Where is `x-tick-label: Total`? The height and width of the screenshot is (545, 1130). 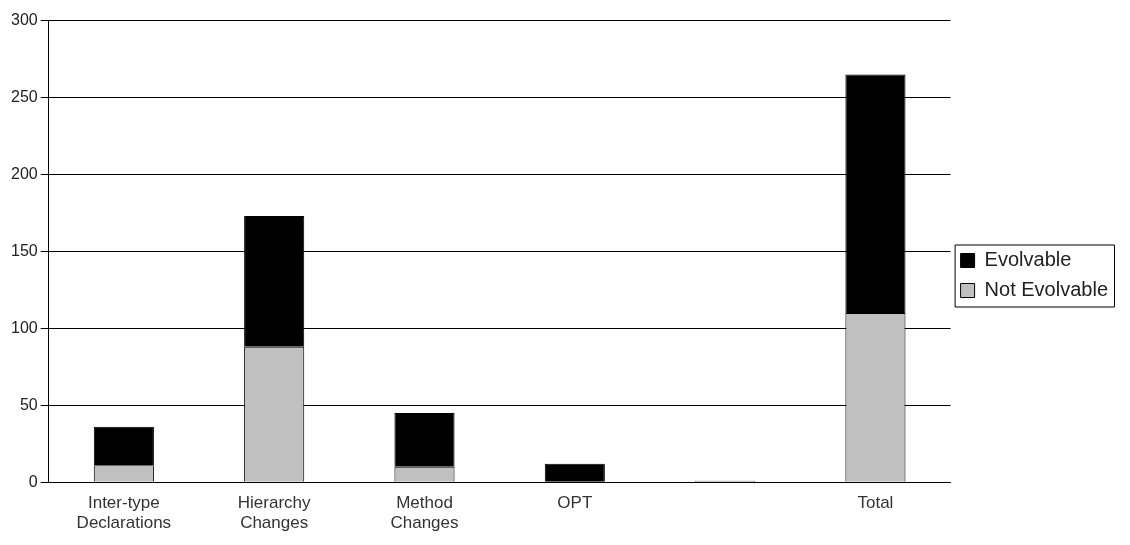
x-tick-label: Total is located at coordinates (875, 503).